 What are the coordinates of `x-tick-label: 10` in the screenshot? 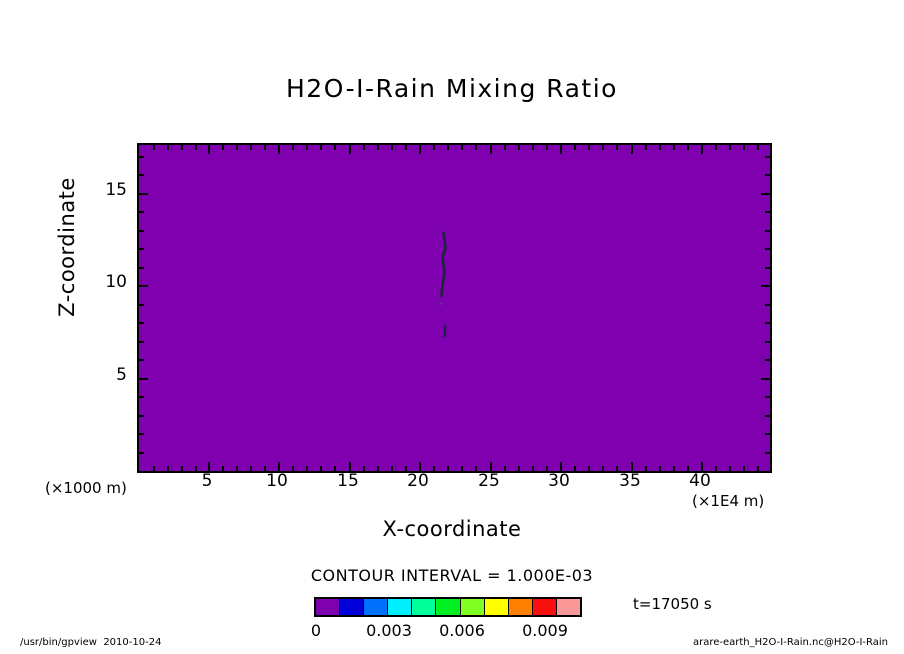 It's located at (277, 481).